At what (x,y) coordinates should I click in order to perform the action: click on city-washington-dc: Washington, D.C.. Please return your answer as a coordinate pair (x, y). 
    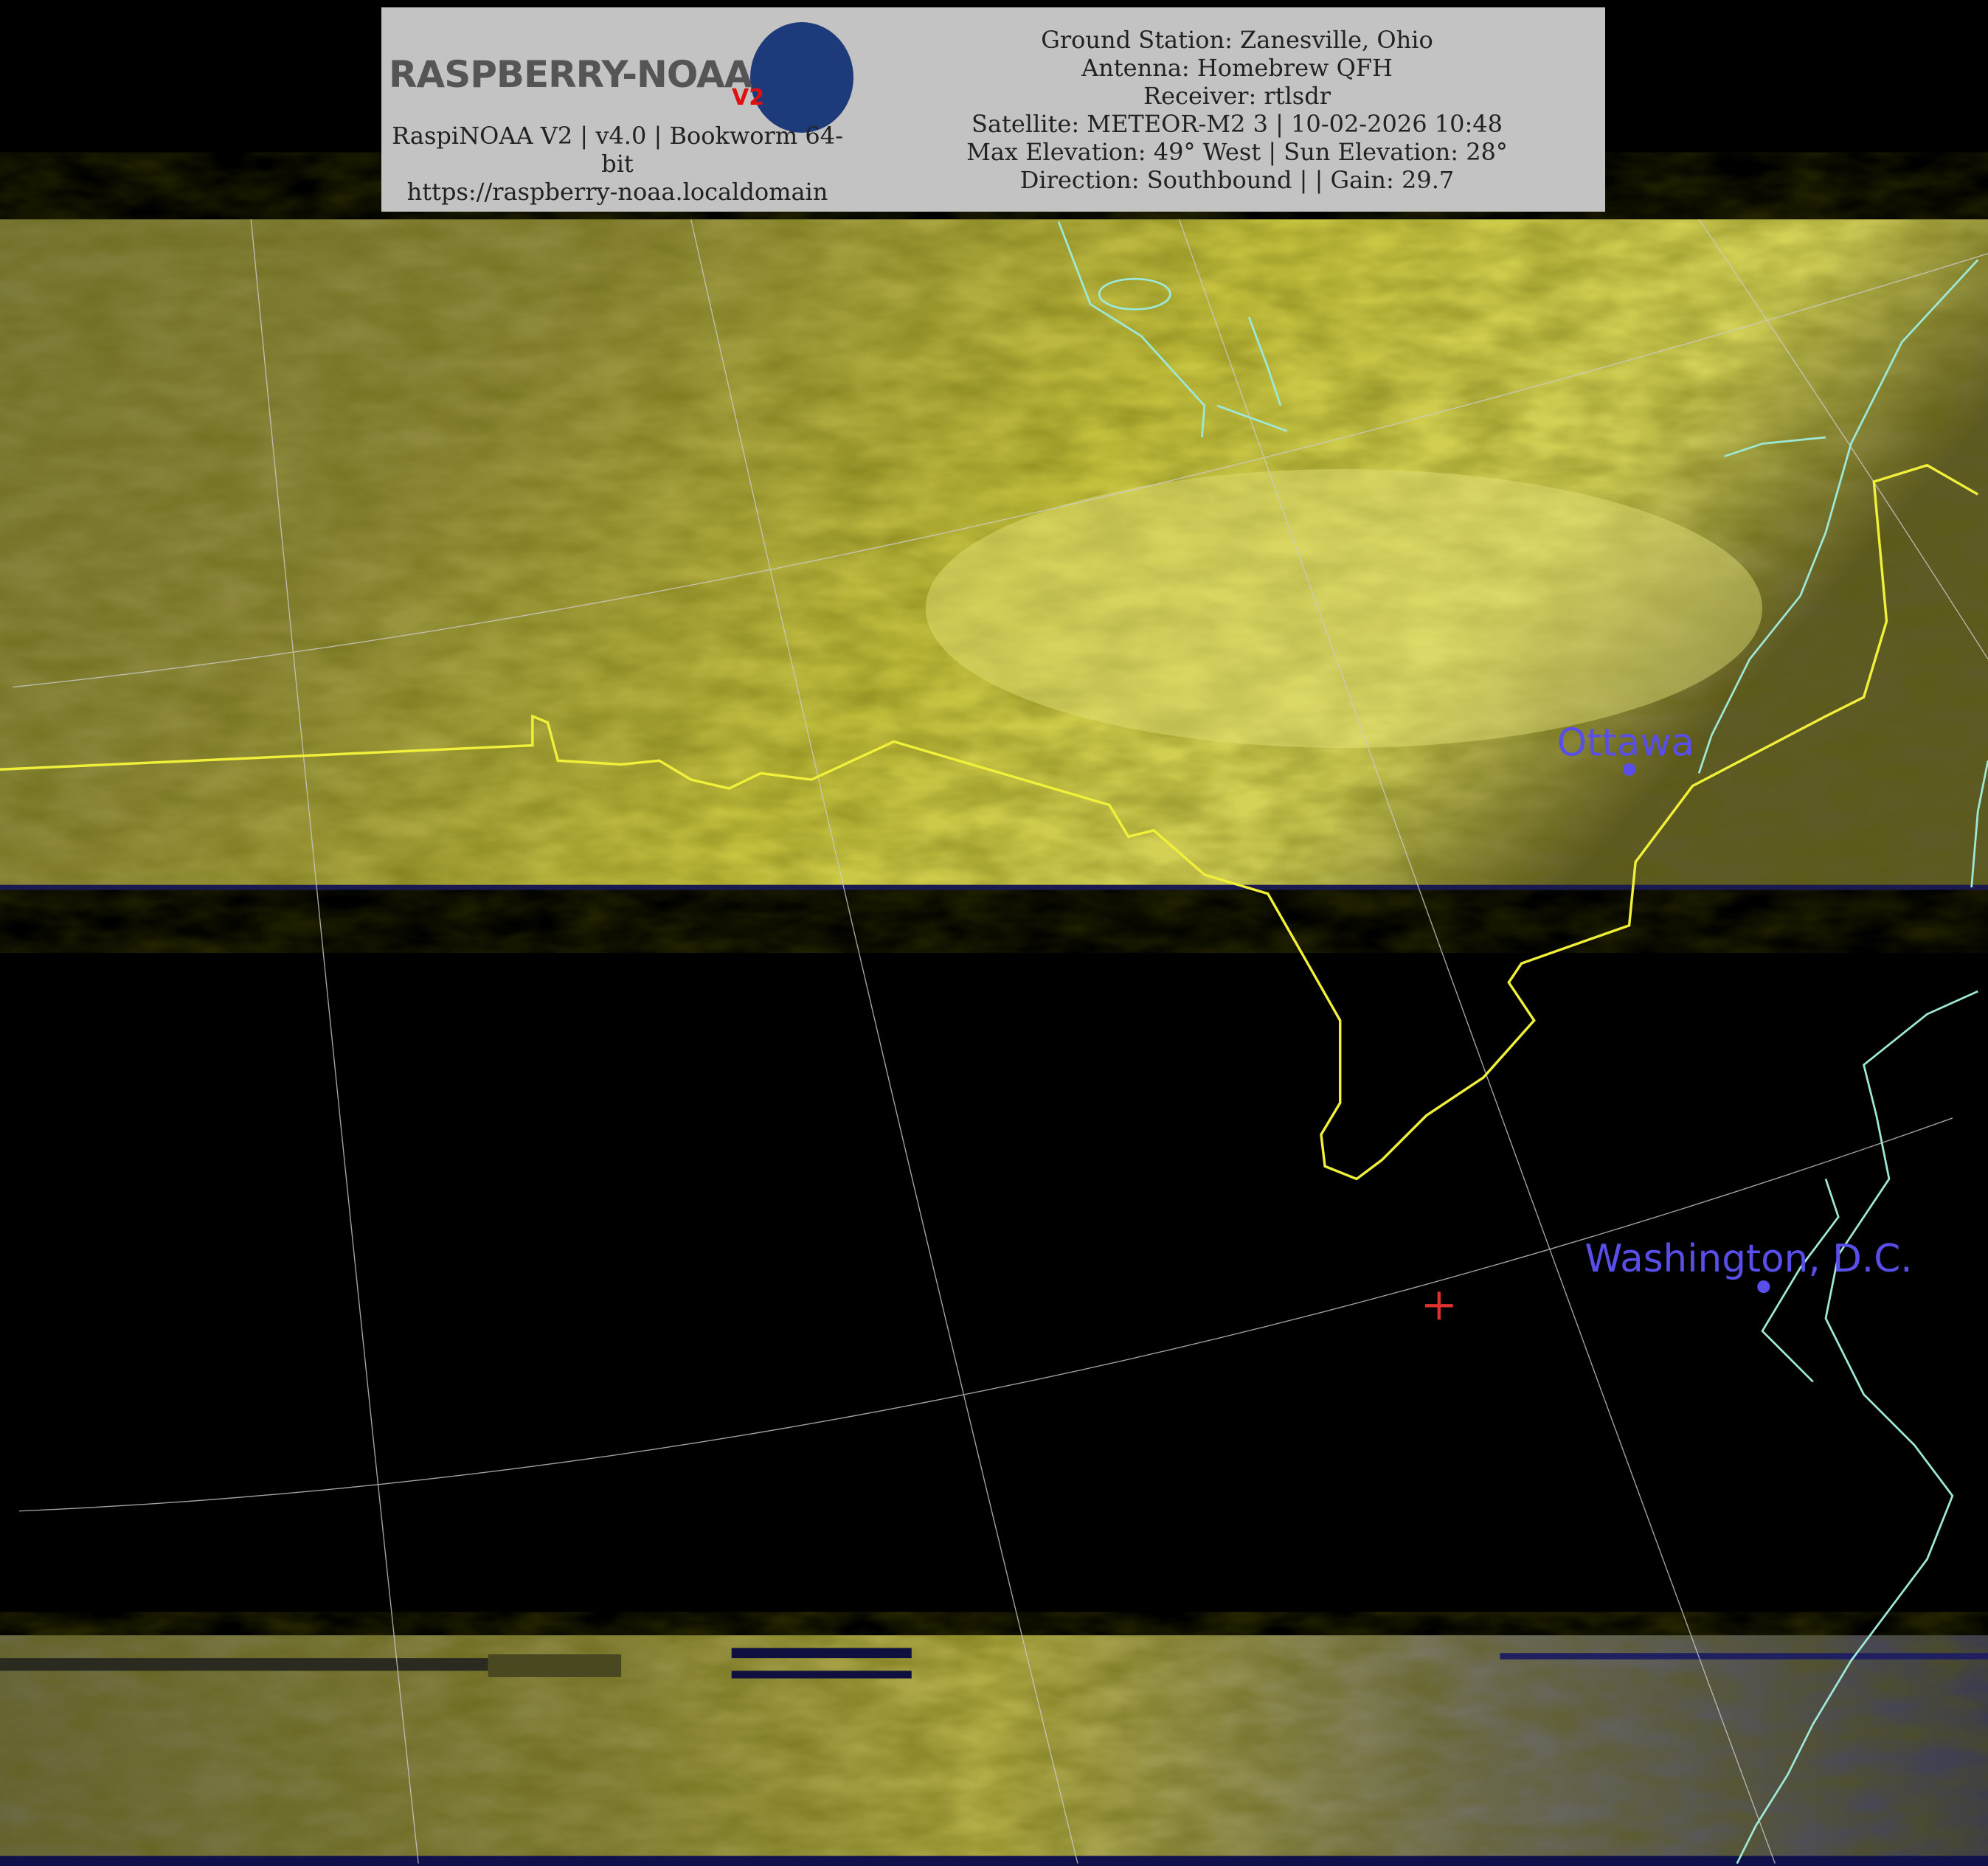
    Looking at the image, I should click on (1748, 1265).